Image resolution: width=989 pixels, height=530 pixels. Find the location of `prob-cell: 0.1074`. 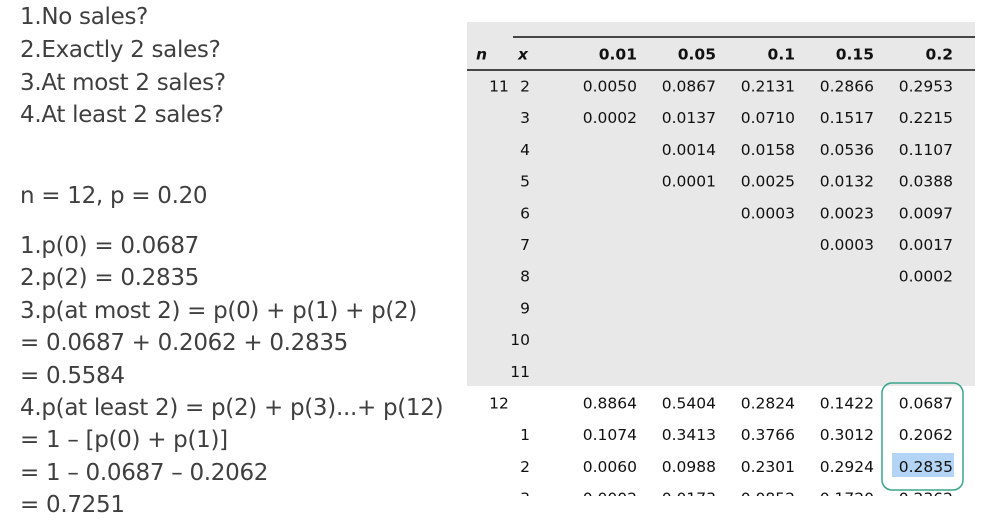

prob-cell: 0.1074 is located at coordinates (610, 435).